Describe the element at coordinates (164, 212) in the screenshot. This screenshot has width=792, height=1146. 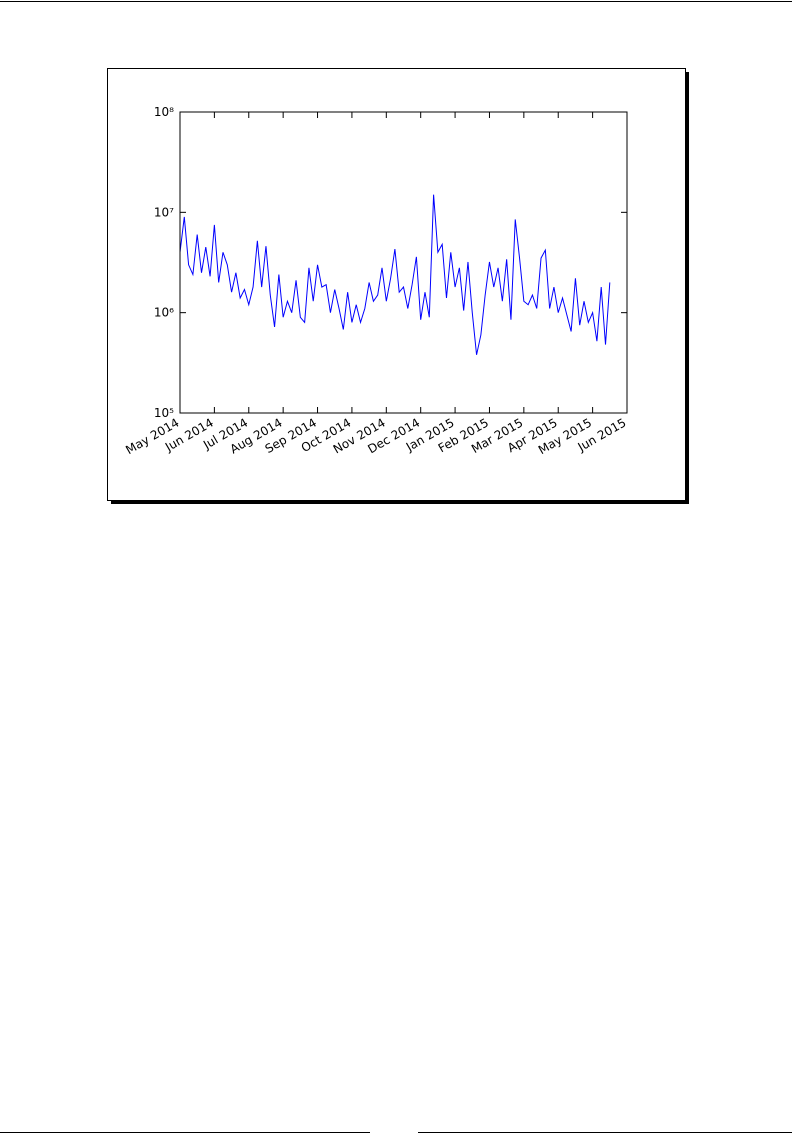
I see `y-tick-label: 10⁷` at that location.